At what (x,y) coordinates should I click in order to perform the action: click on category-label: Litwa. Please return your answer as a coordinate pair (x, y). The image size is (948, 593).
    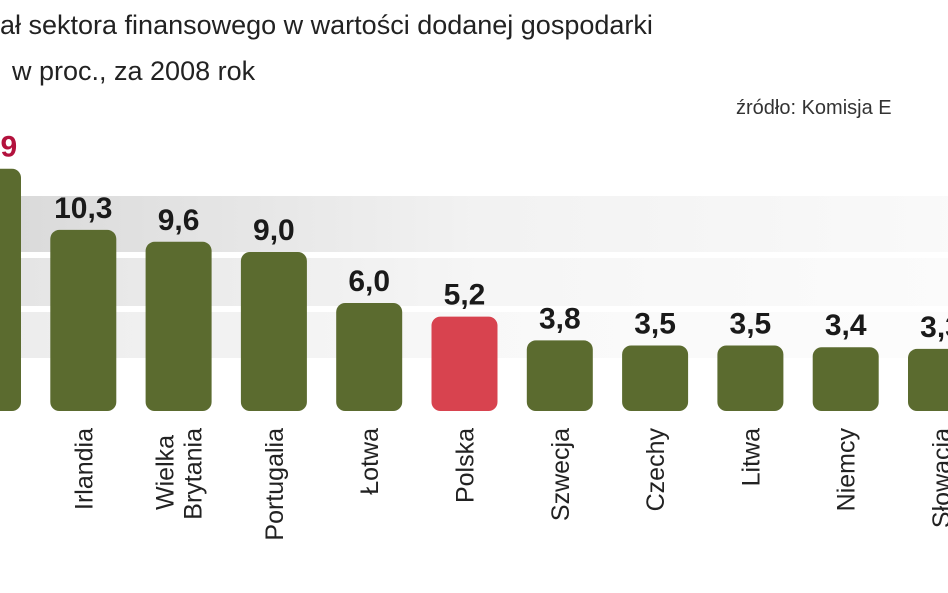
    Looking at the image, I should click on (751, 457).